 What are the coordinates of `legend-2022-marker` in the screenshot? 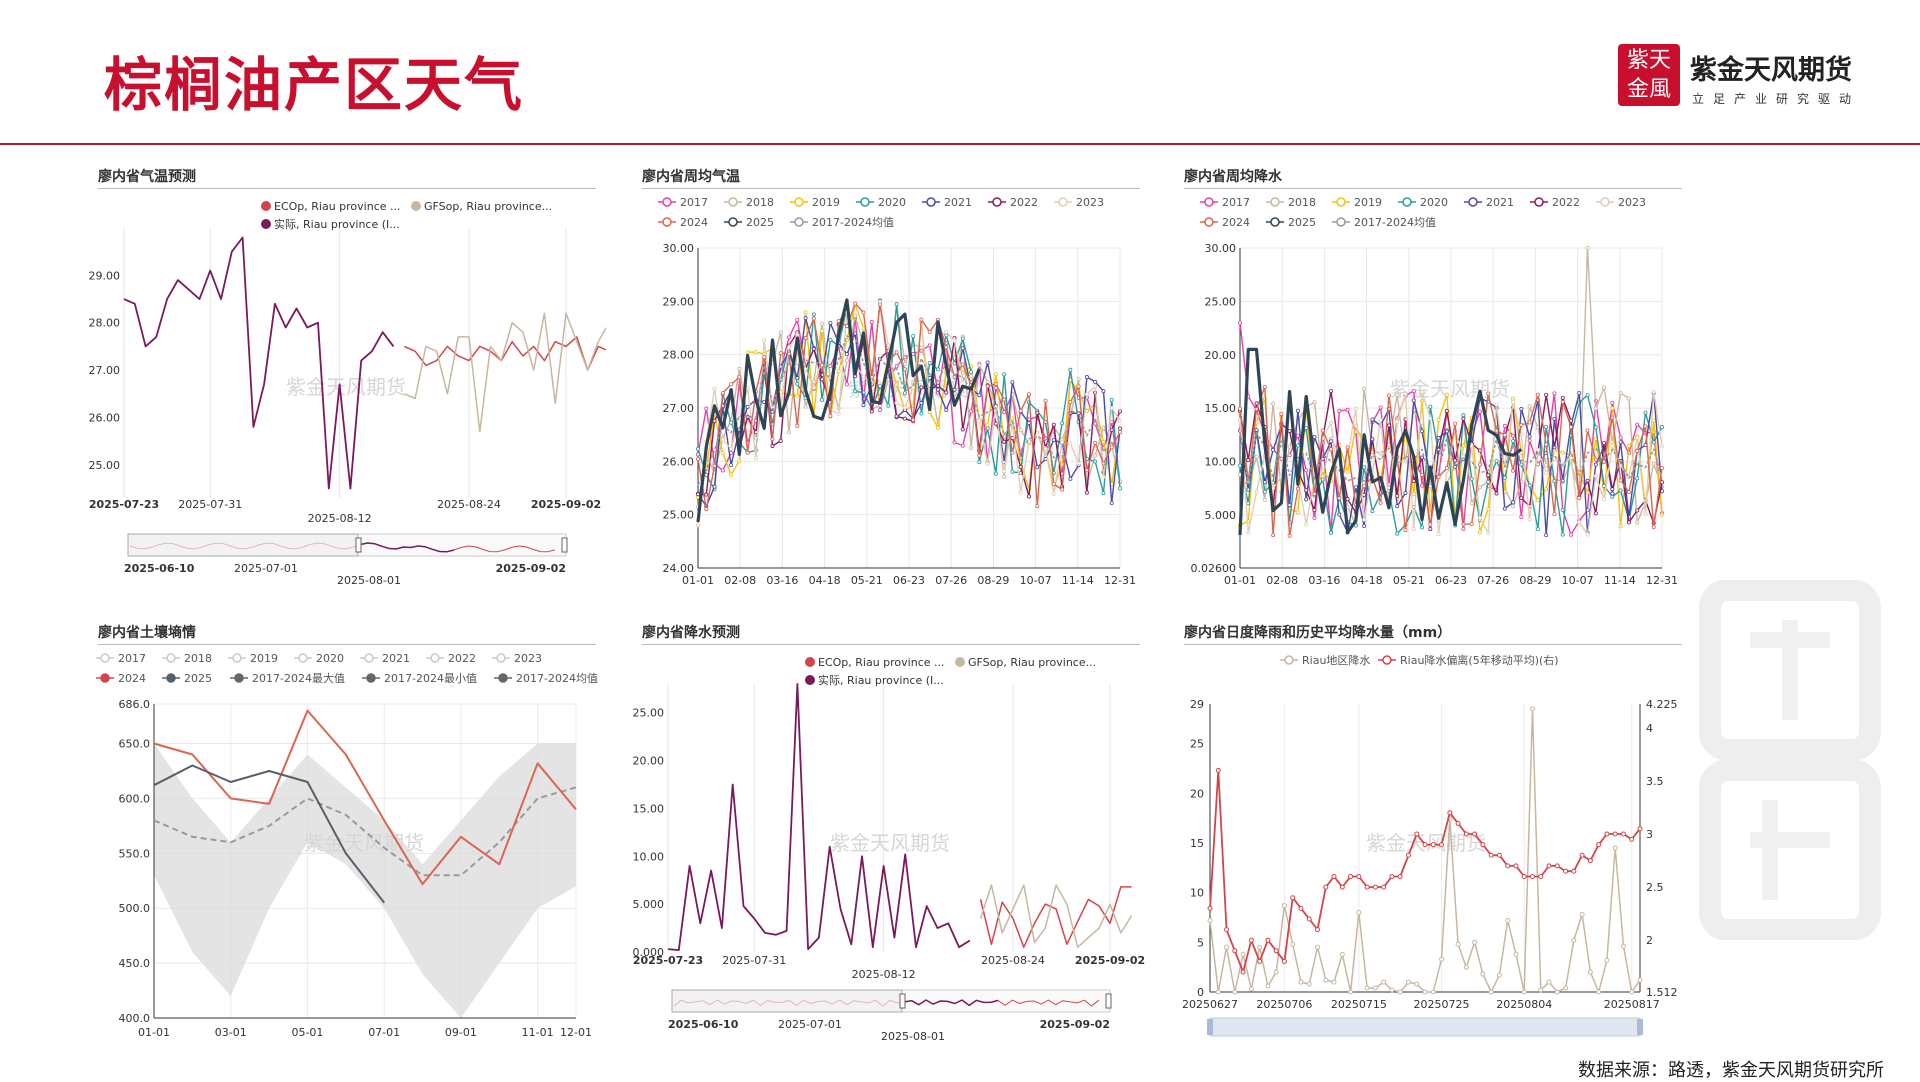 It's located at (435, 658).